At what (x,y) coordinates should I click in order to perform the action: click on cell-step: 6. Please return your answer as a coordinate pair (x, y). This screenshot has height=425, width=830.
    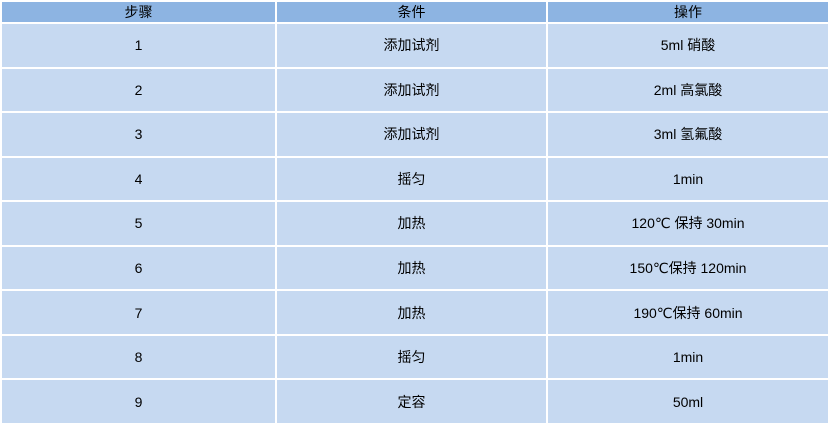
    Looking at the image, I should click on (138, 268).